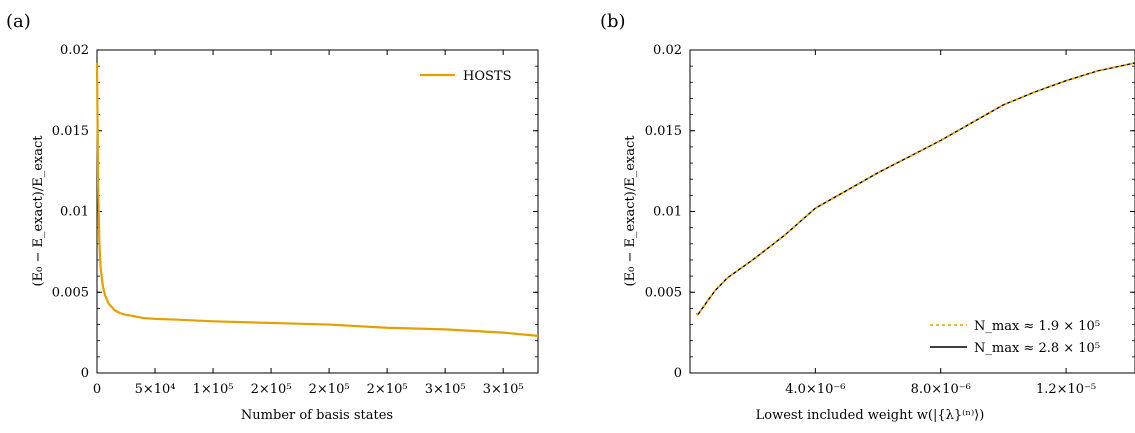  What do you see at coordinates (815, 389) in the screenshot?
I see `panel-b-x-tick-label: 4.0×10⁻⁶` at bounding box center [815, 389].